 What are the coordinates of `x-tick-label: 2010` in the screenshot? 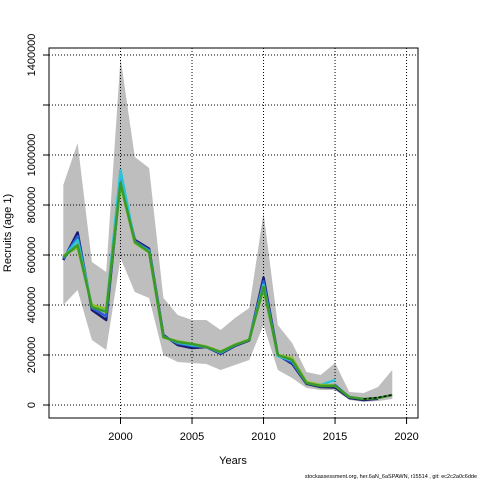 It's located at (263, 437).